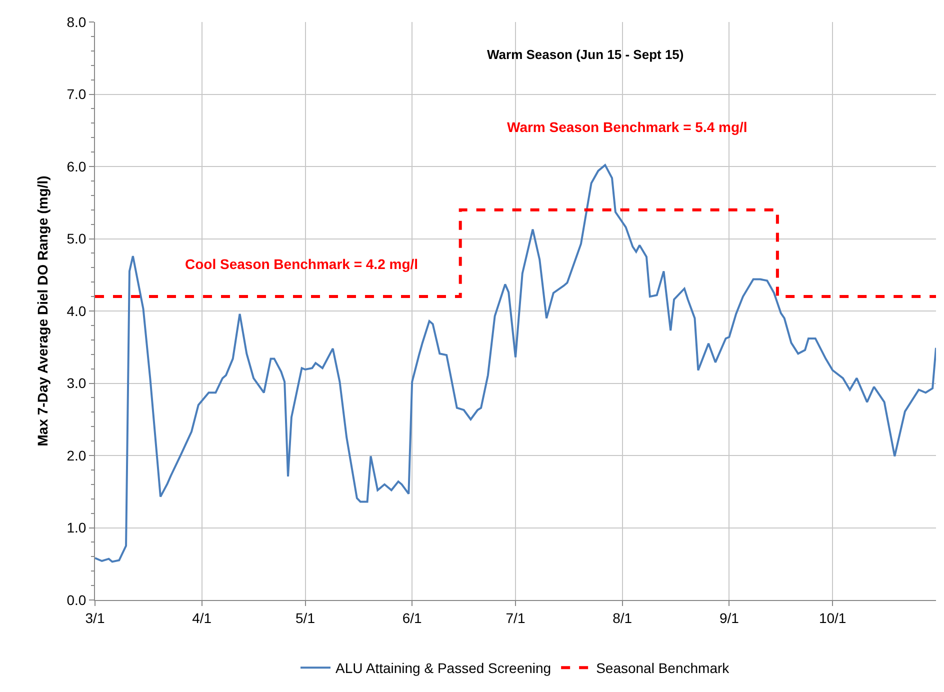 This screenshot has height=692, width=944. I want to click on x-tick-label: 4/1, so click(202, 618).